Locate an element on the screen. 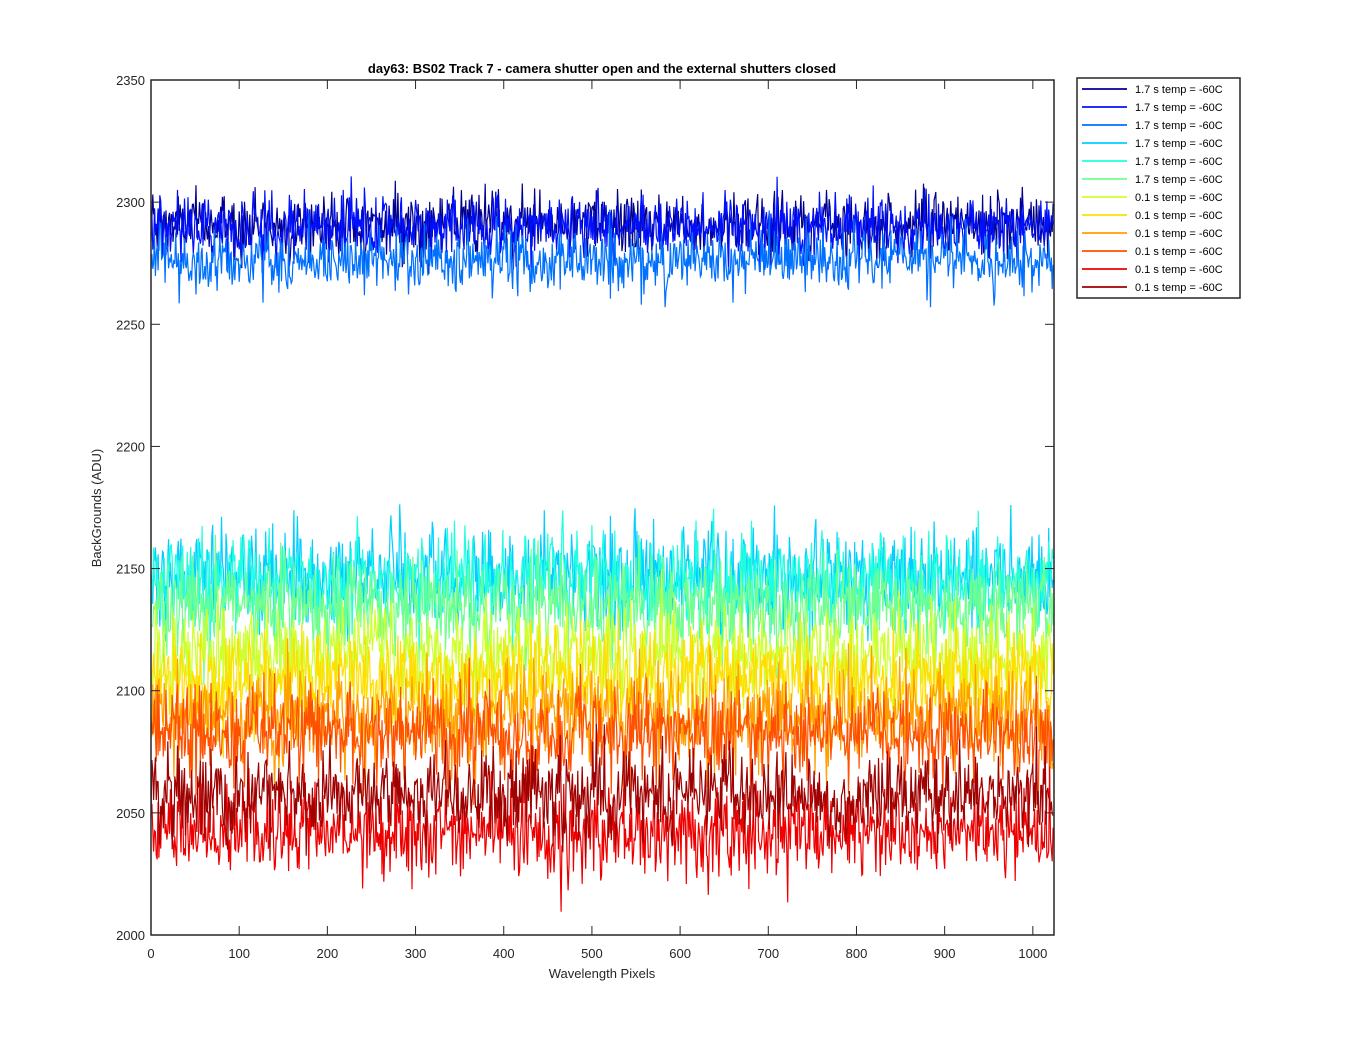  y-tick-label: 2200 is located at coordinates (130, 446).